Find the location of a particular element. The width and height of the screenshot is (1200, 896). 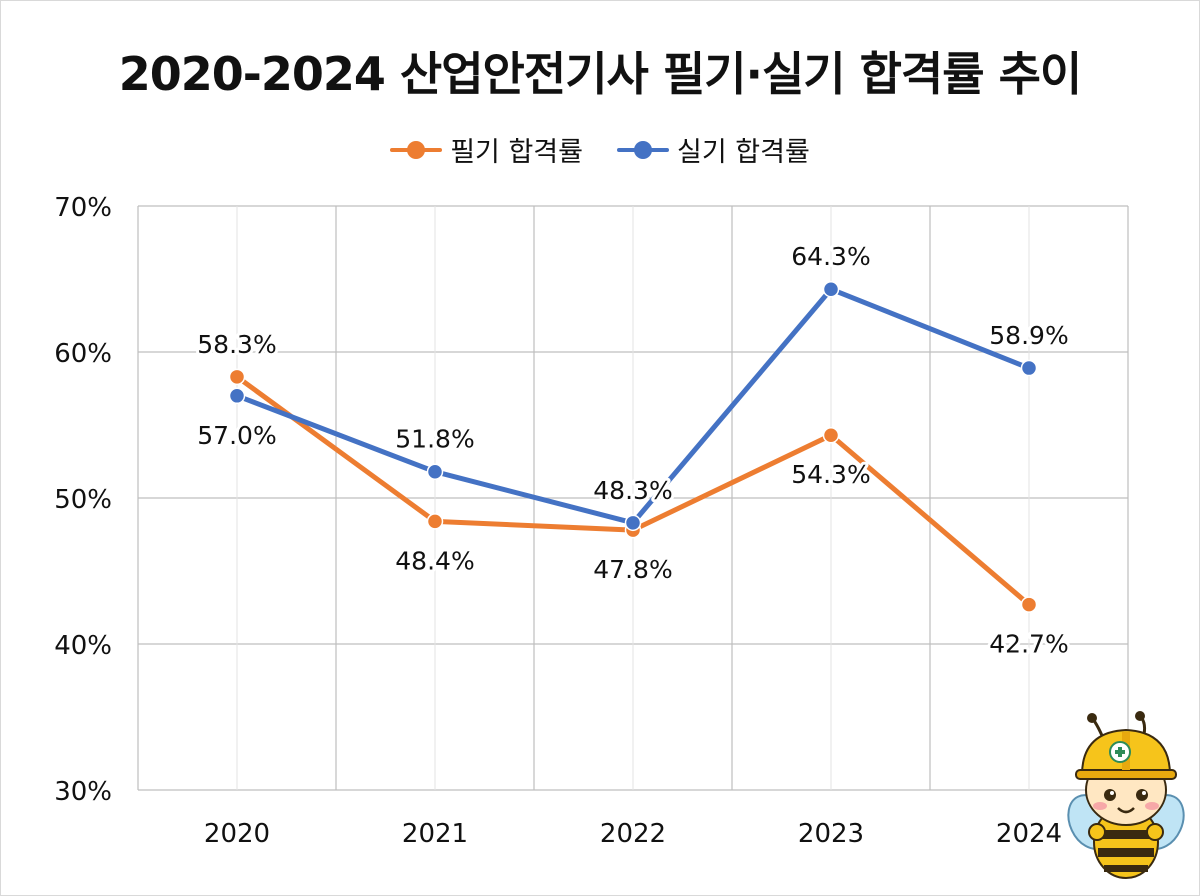

legend-item-practical: 실기 합격률 is located at coordinates (713, 149).